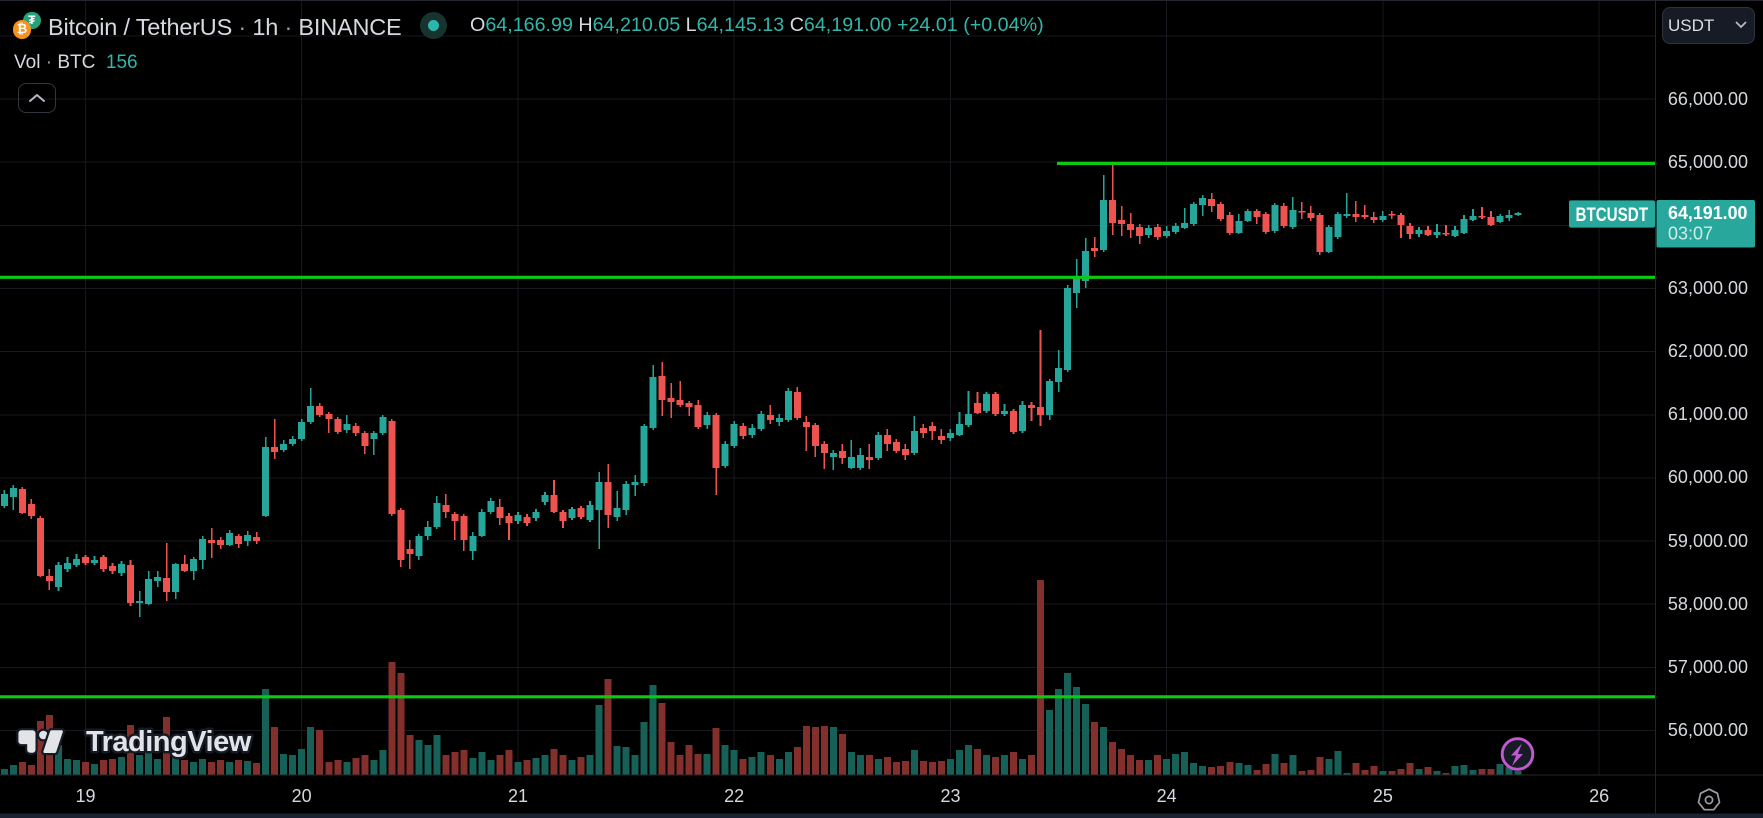 Image resolution: width=1763 pixels, height=818 pixels. I want to click on svg-text: BTCUSDT, so click(1612, 215).